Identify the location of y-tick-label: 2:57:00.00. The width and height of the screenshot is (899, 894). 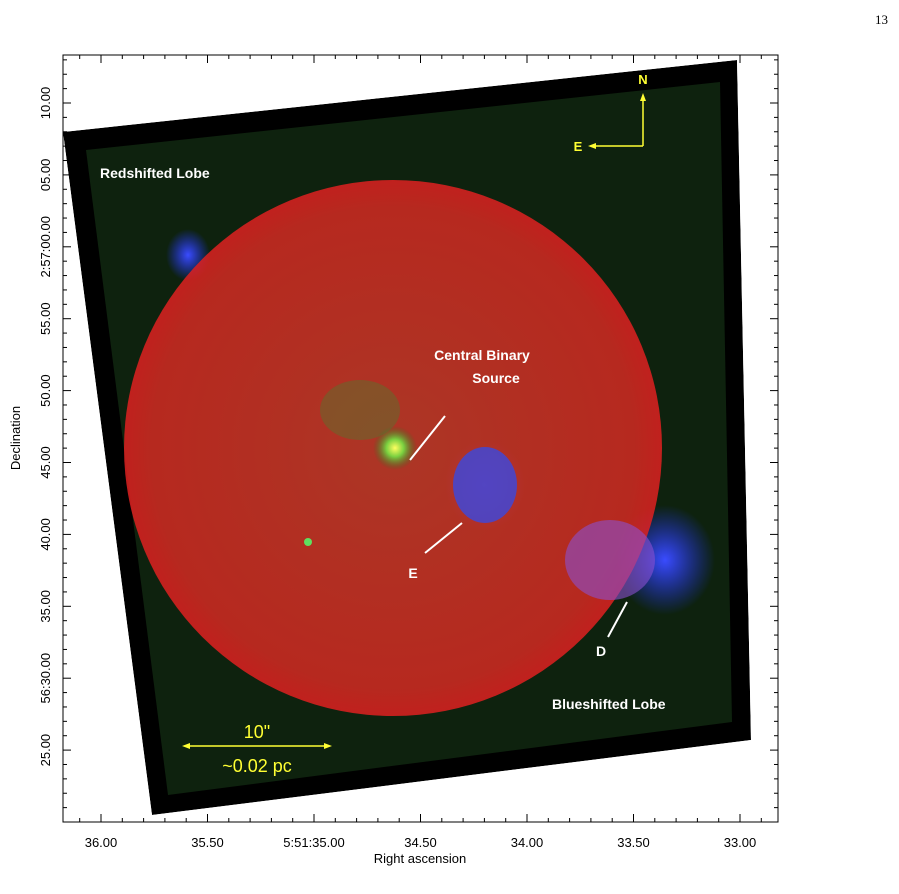
(45, 246).